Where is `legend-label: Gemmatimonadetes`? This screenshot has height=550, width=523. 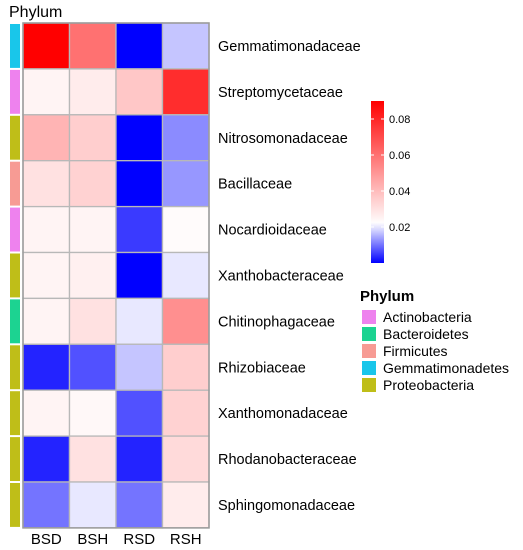
legend-label: Gemmatimonadetes is located at coordinates (446, 368).